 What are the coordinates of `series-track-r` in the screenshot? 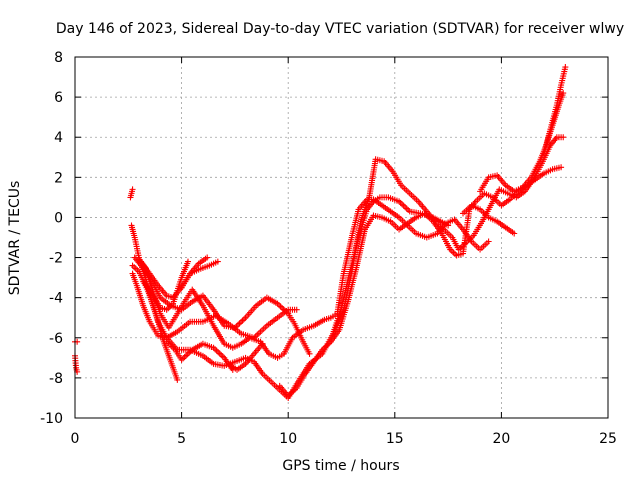 It's located at (489, 219).